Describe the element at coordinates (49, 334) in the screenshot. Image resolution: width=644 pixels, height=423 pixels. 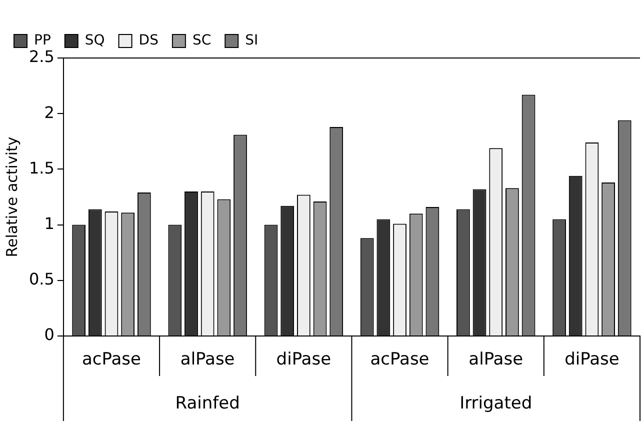
I see `y-tick-label: 0` at that location.